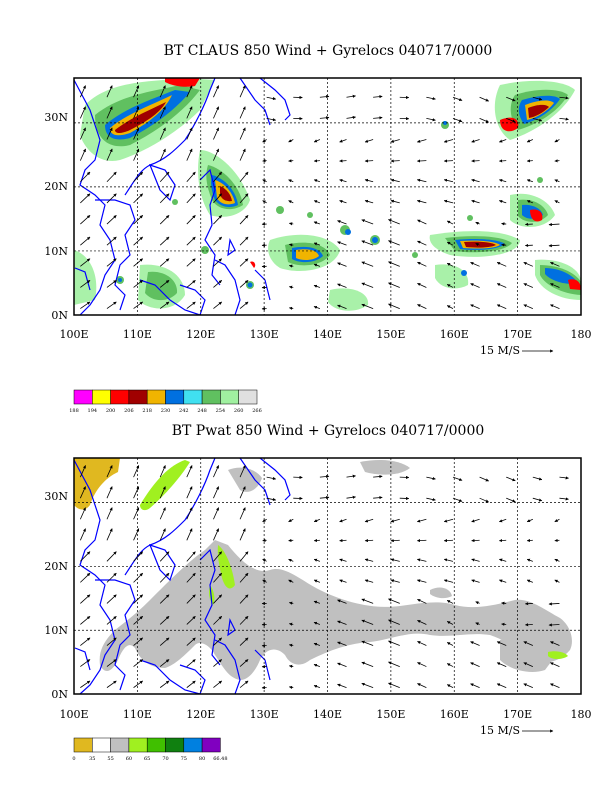 The image size is (612, 796). Describe the element at coordinates (147, 411) in the screenshot. I see `colorbar-label: 218` at that location.